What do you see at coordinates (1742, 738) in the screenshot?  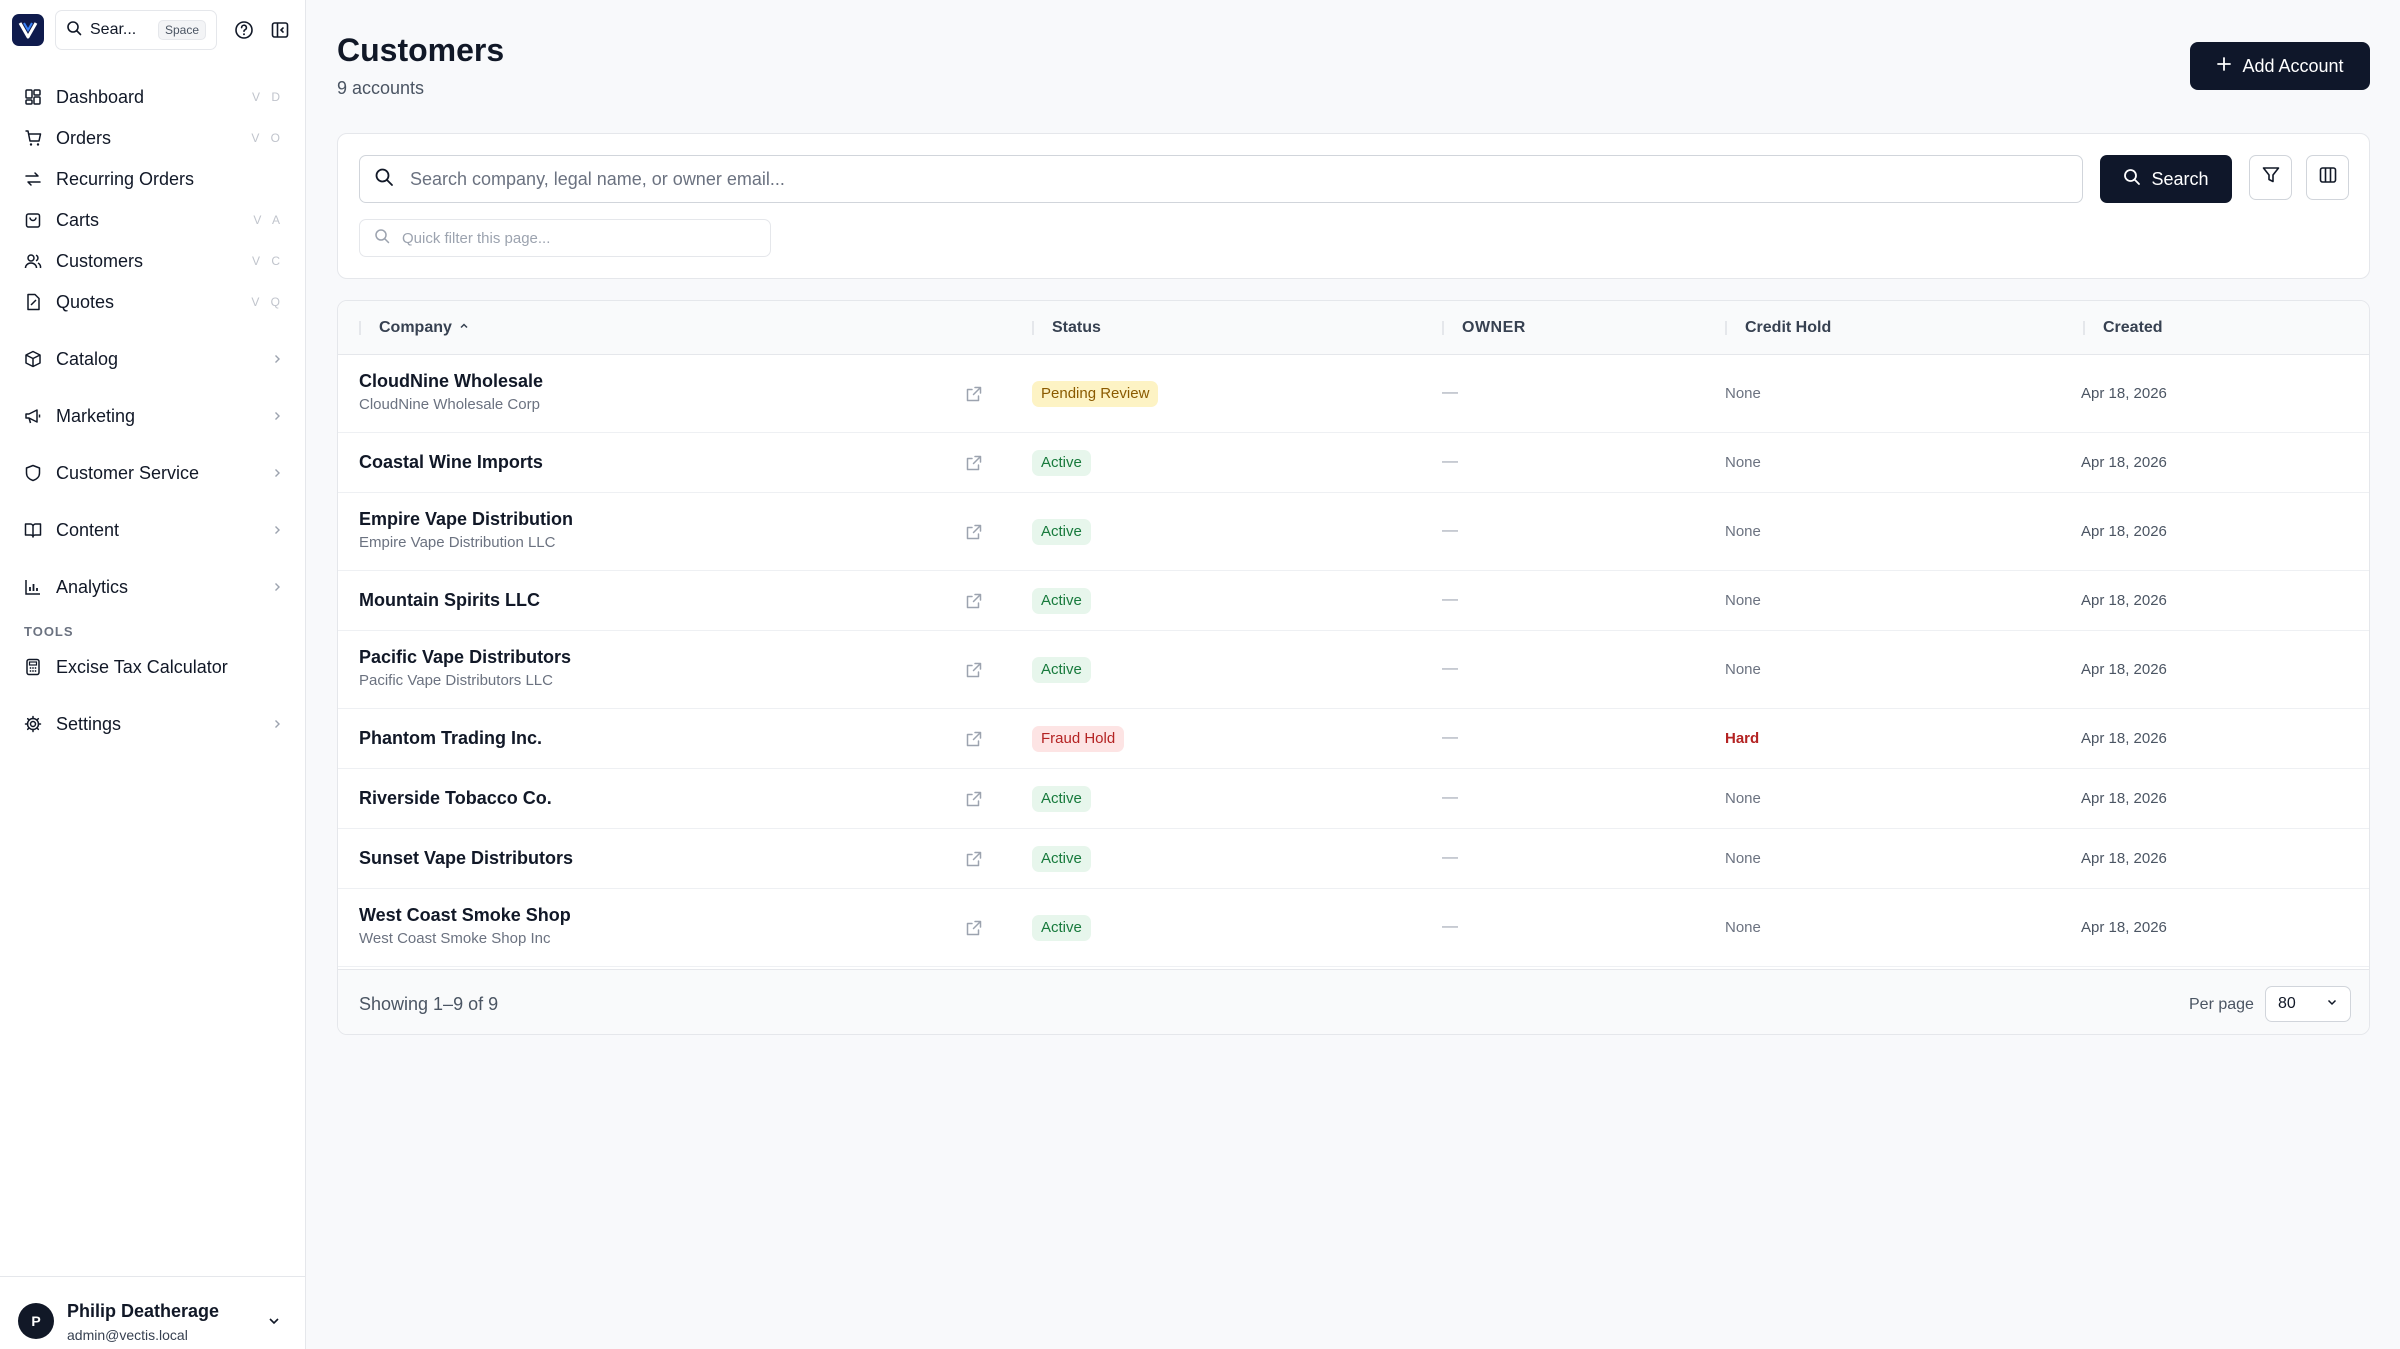 I see `credit-hold-value: Hard` at bounding box center [1742, 738].